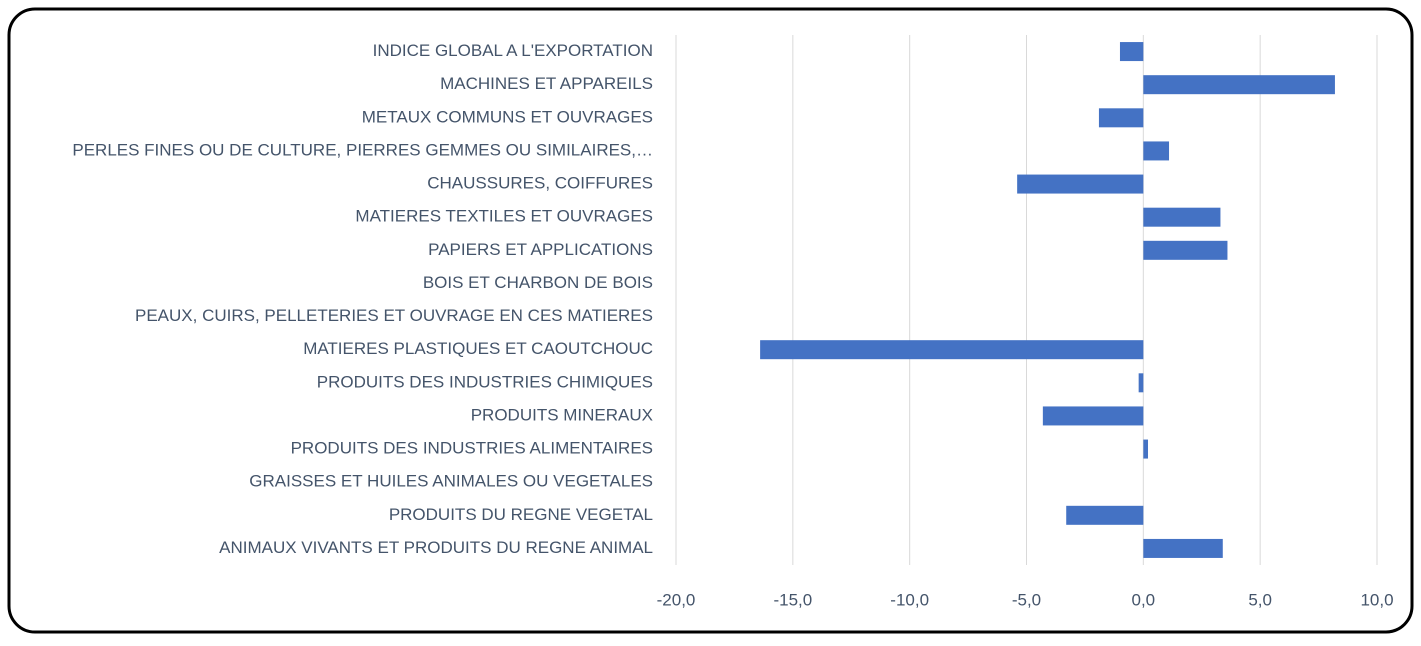 This screenshot has width=1421, height=646. What do you see at coordinates (909, 599) in the screenshot?
I see `x-tick-label: -10,0` at bounding box center [909, 599].